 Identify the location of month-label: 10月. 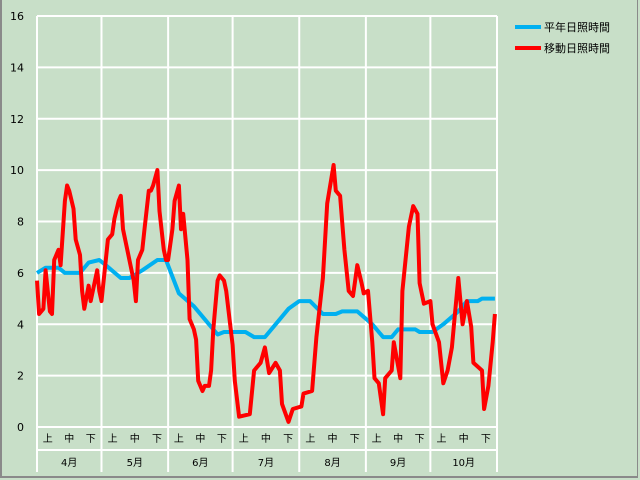
(463, 463).